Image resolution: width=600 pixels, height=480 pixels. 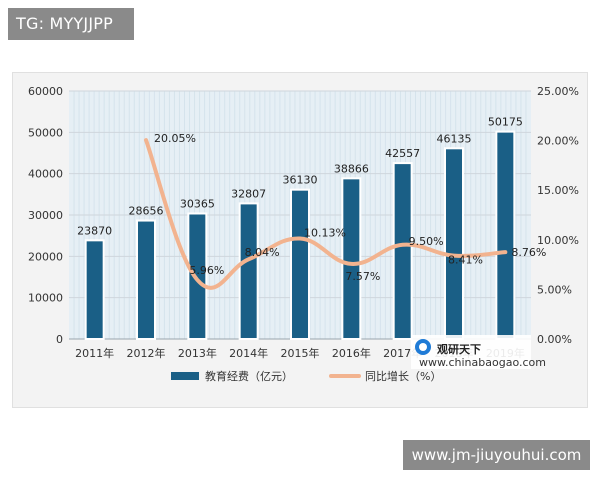 I want to click on bar-value-label: 23870, so click(x=94, y=230).